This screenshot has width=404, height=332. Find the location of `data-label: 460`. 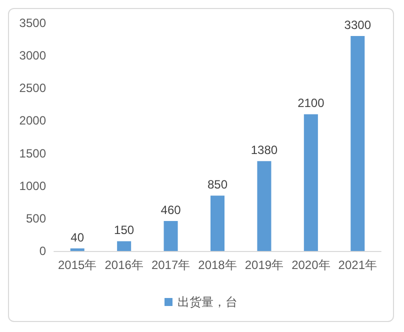

data-label: 460 is located at coordinates (171, 210).